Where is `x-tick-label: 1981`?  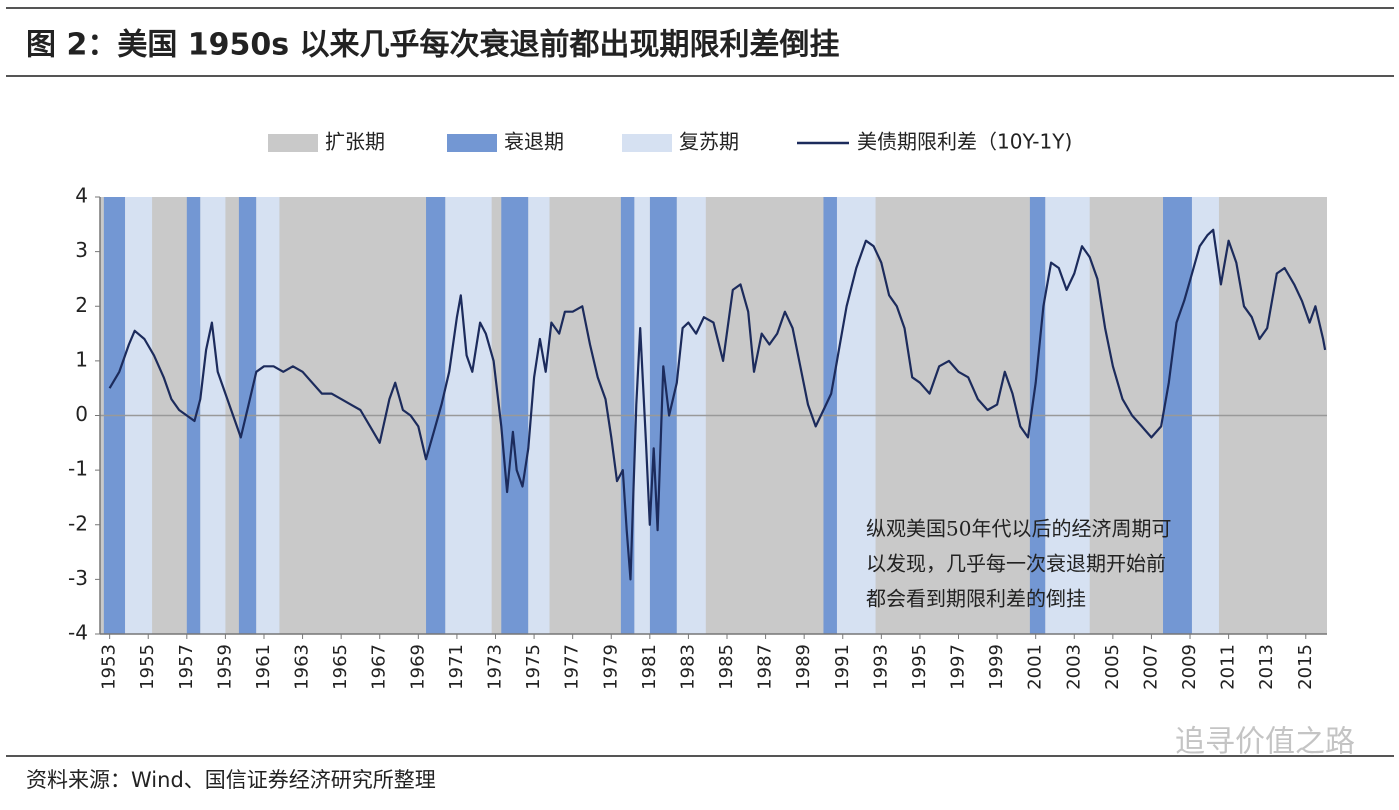
x-tick-label: 1981 is located at coordinates (649, 667).